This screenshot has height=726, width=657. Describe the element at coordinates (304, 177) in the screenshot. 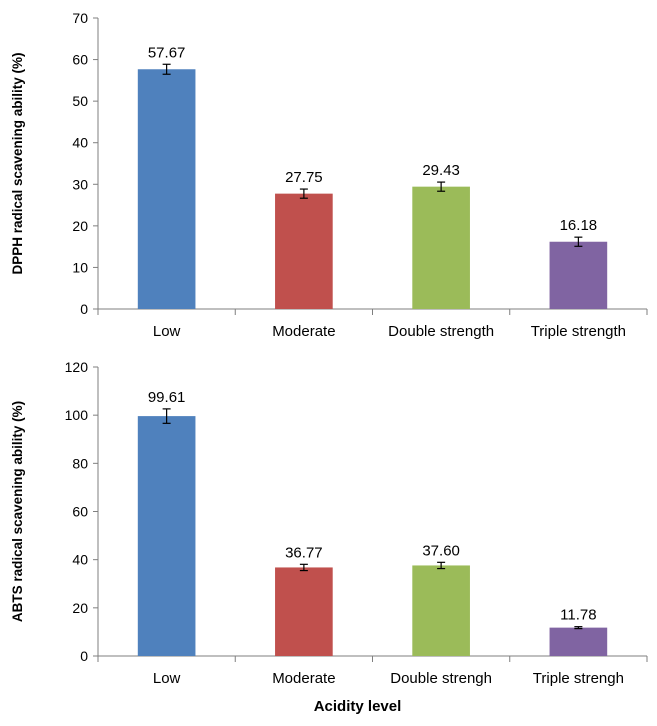

I see `data-label: 27.75` at that location.